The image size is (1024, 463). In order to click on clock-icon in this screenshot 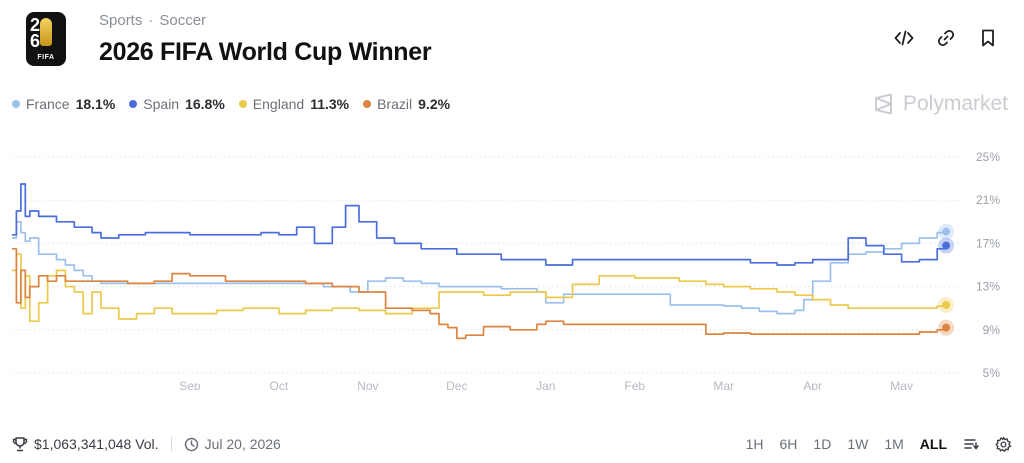, I will do `click(191, 444)`.